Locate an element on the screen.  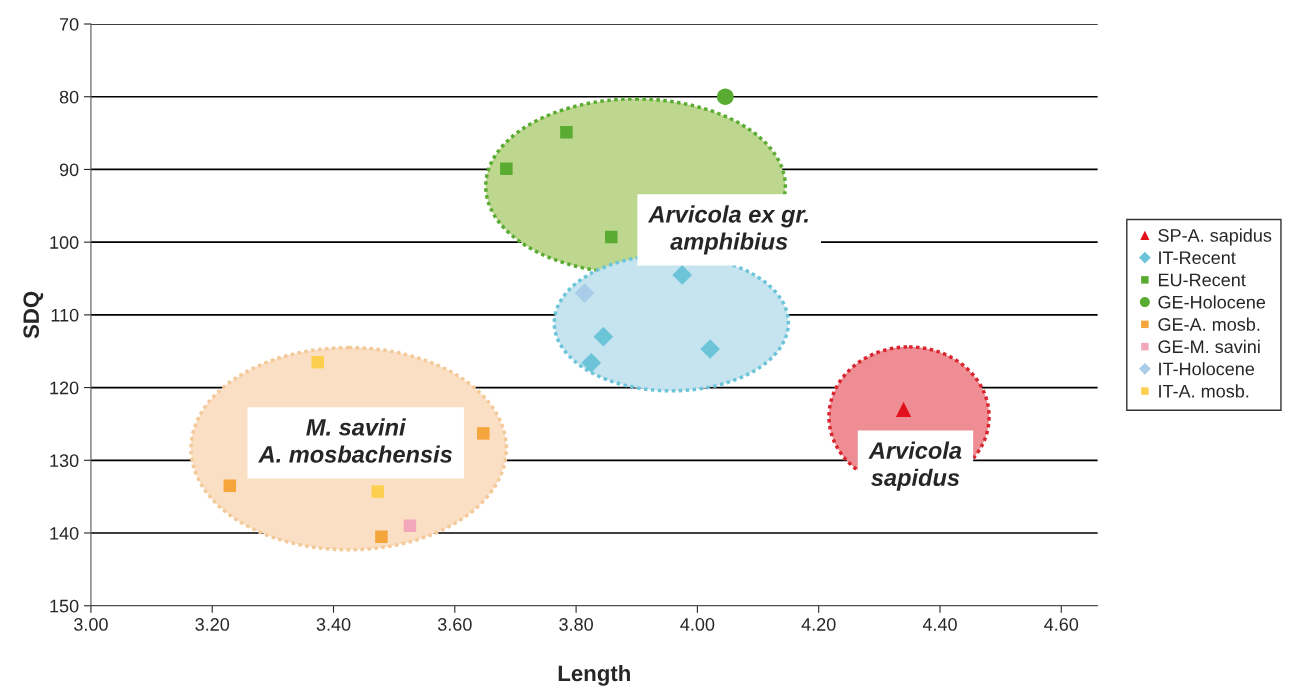
x-tick-label: 4.40 is located at coordinates (939, 624).